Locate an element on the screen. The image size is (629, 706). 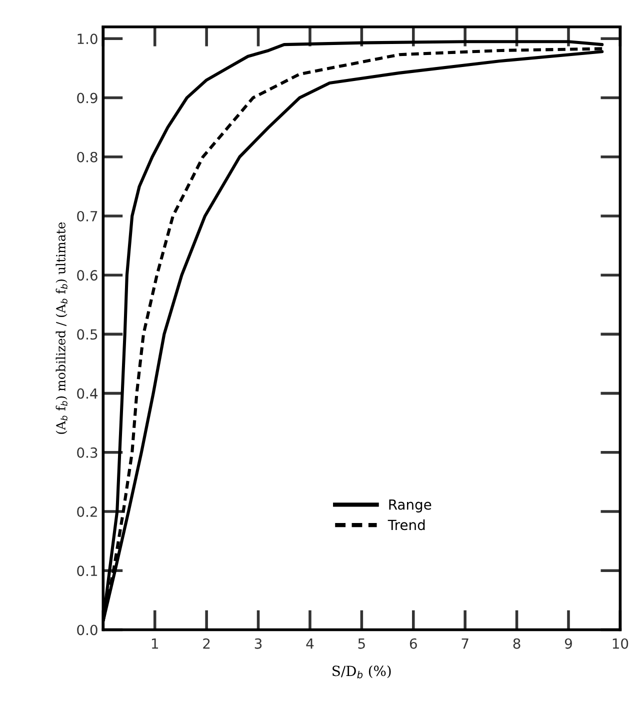
x-axis-title: S/D$_{b}$ (%) is located at coordinates (361, 671).